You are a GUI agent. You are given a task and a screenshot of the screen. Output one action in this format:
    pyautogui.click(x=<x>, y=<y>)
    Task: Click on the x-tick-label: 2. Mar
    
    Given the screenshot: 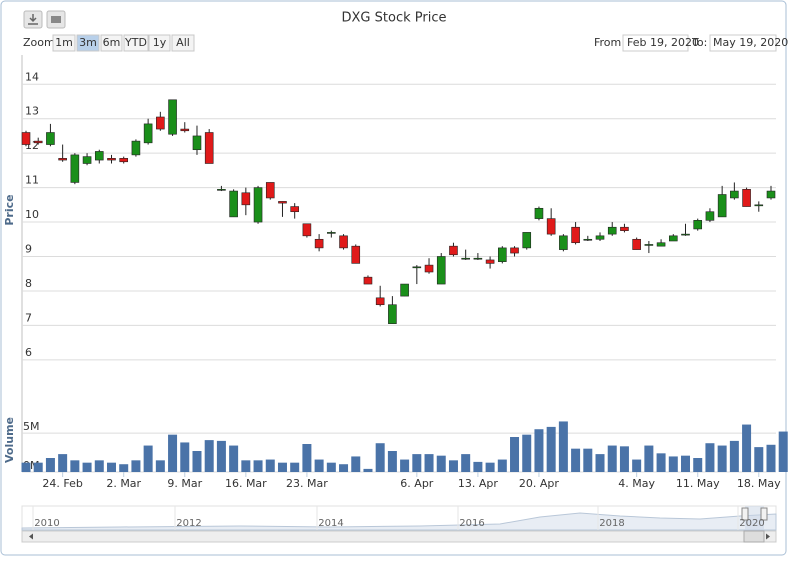 What is the action you would take?
    pyautogui.click(x=123, y=483)
    